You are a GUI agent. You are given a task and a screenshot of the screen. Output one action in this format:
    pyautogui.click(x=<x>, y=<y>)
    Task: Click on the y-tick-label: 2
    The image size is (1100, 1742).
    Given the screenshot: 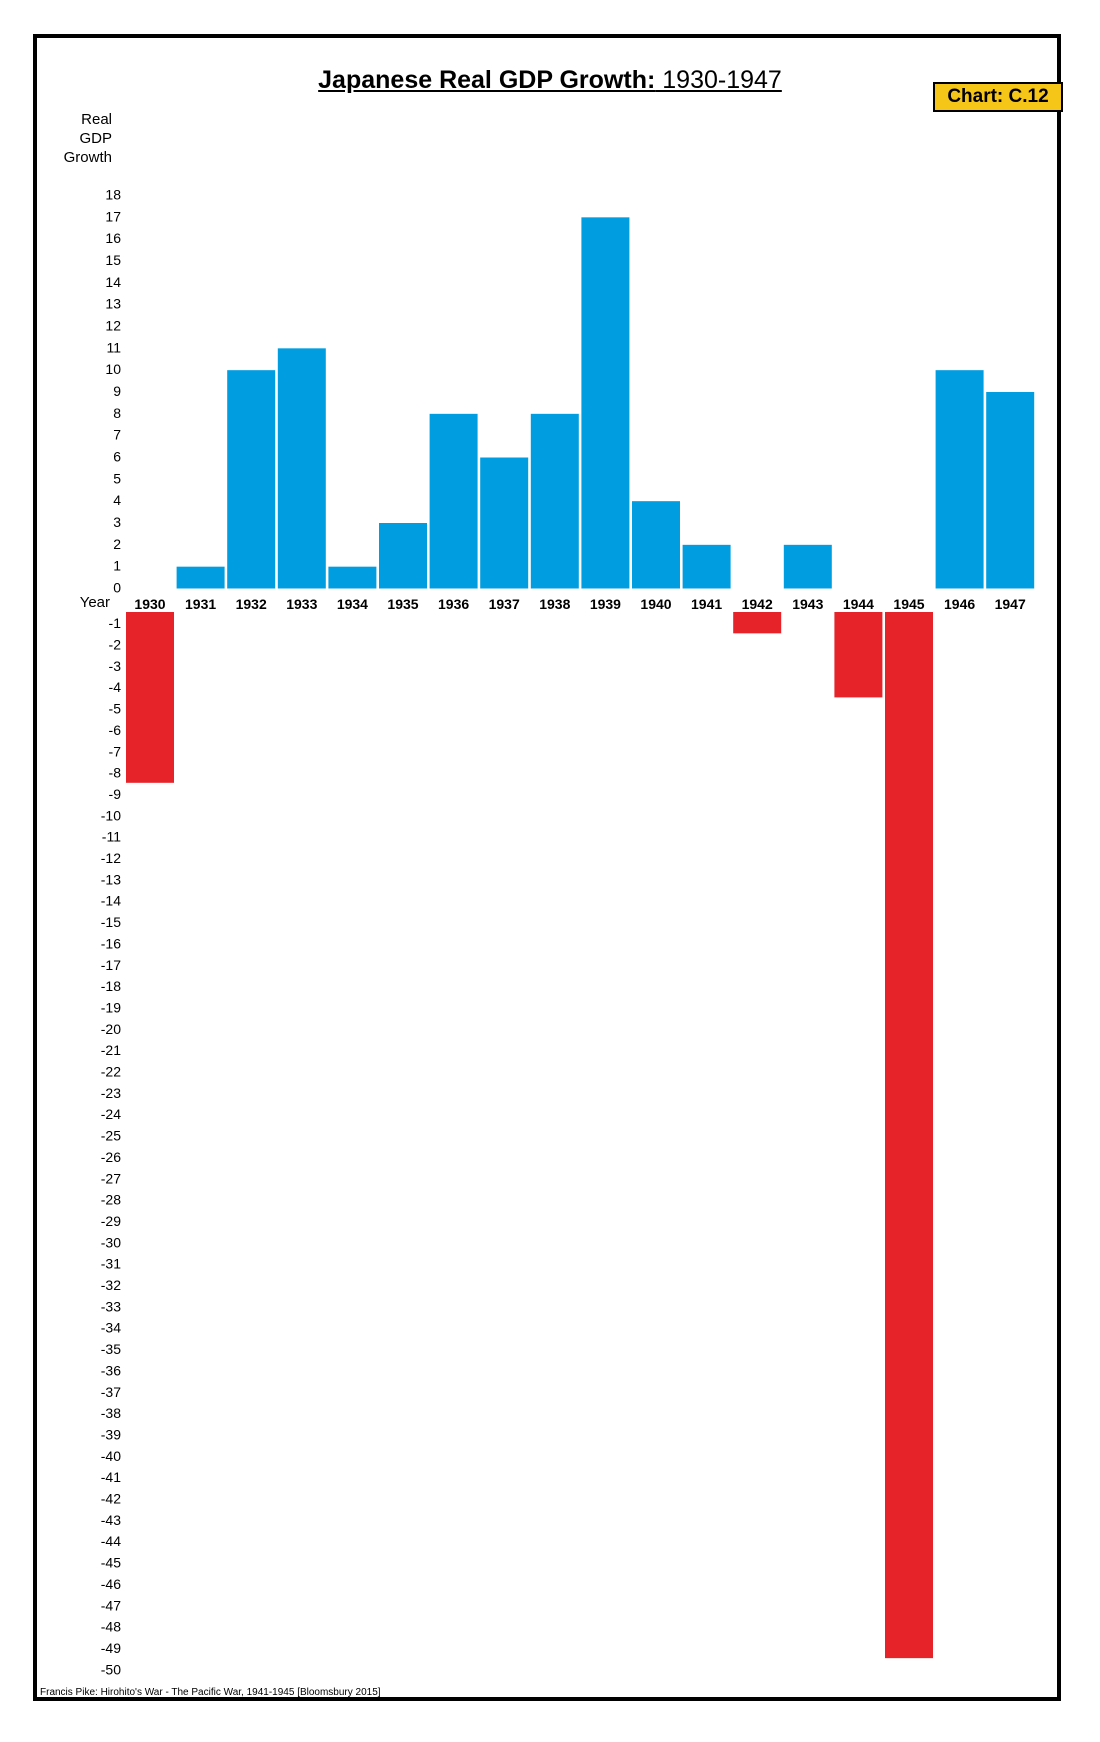 What is the action you would take?
    pyautogui.click(x=117, y=544)
    